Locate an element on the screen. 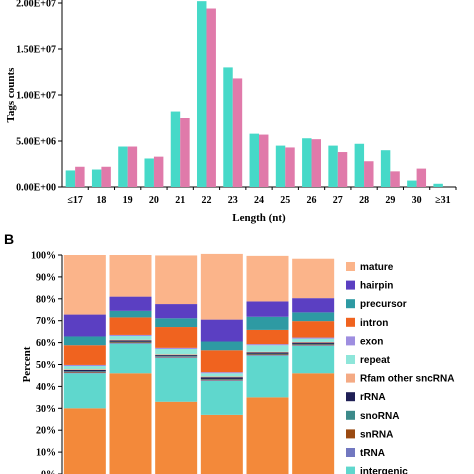 The image size is (474, 474). x-tick-label: 25 is located at coordinates (285, 200).